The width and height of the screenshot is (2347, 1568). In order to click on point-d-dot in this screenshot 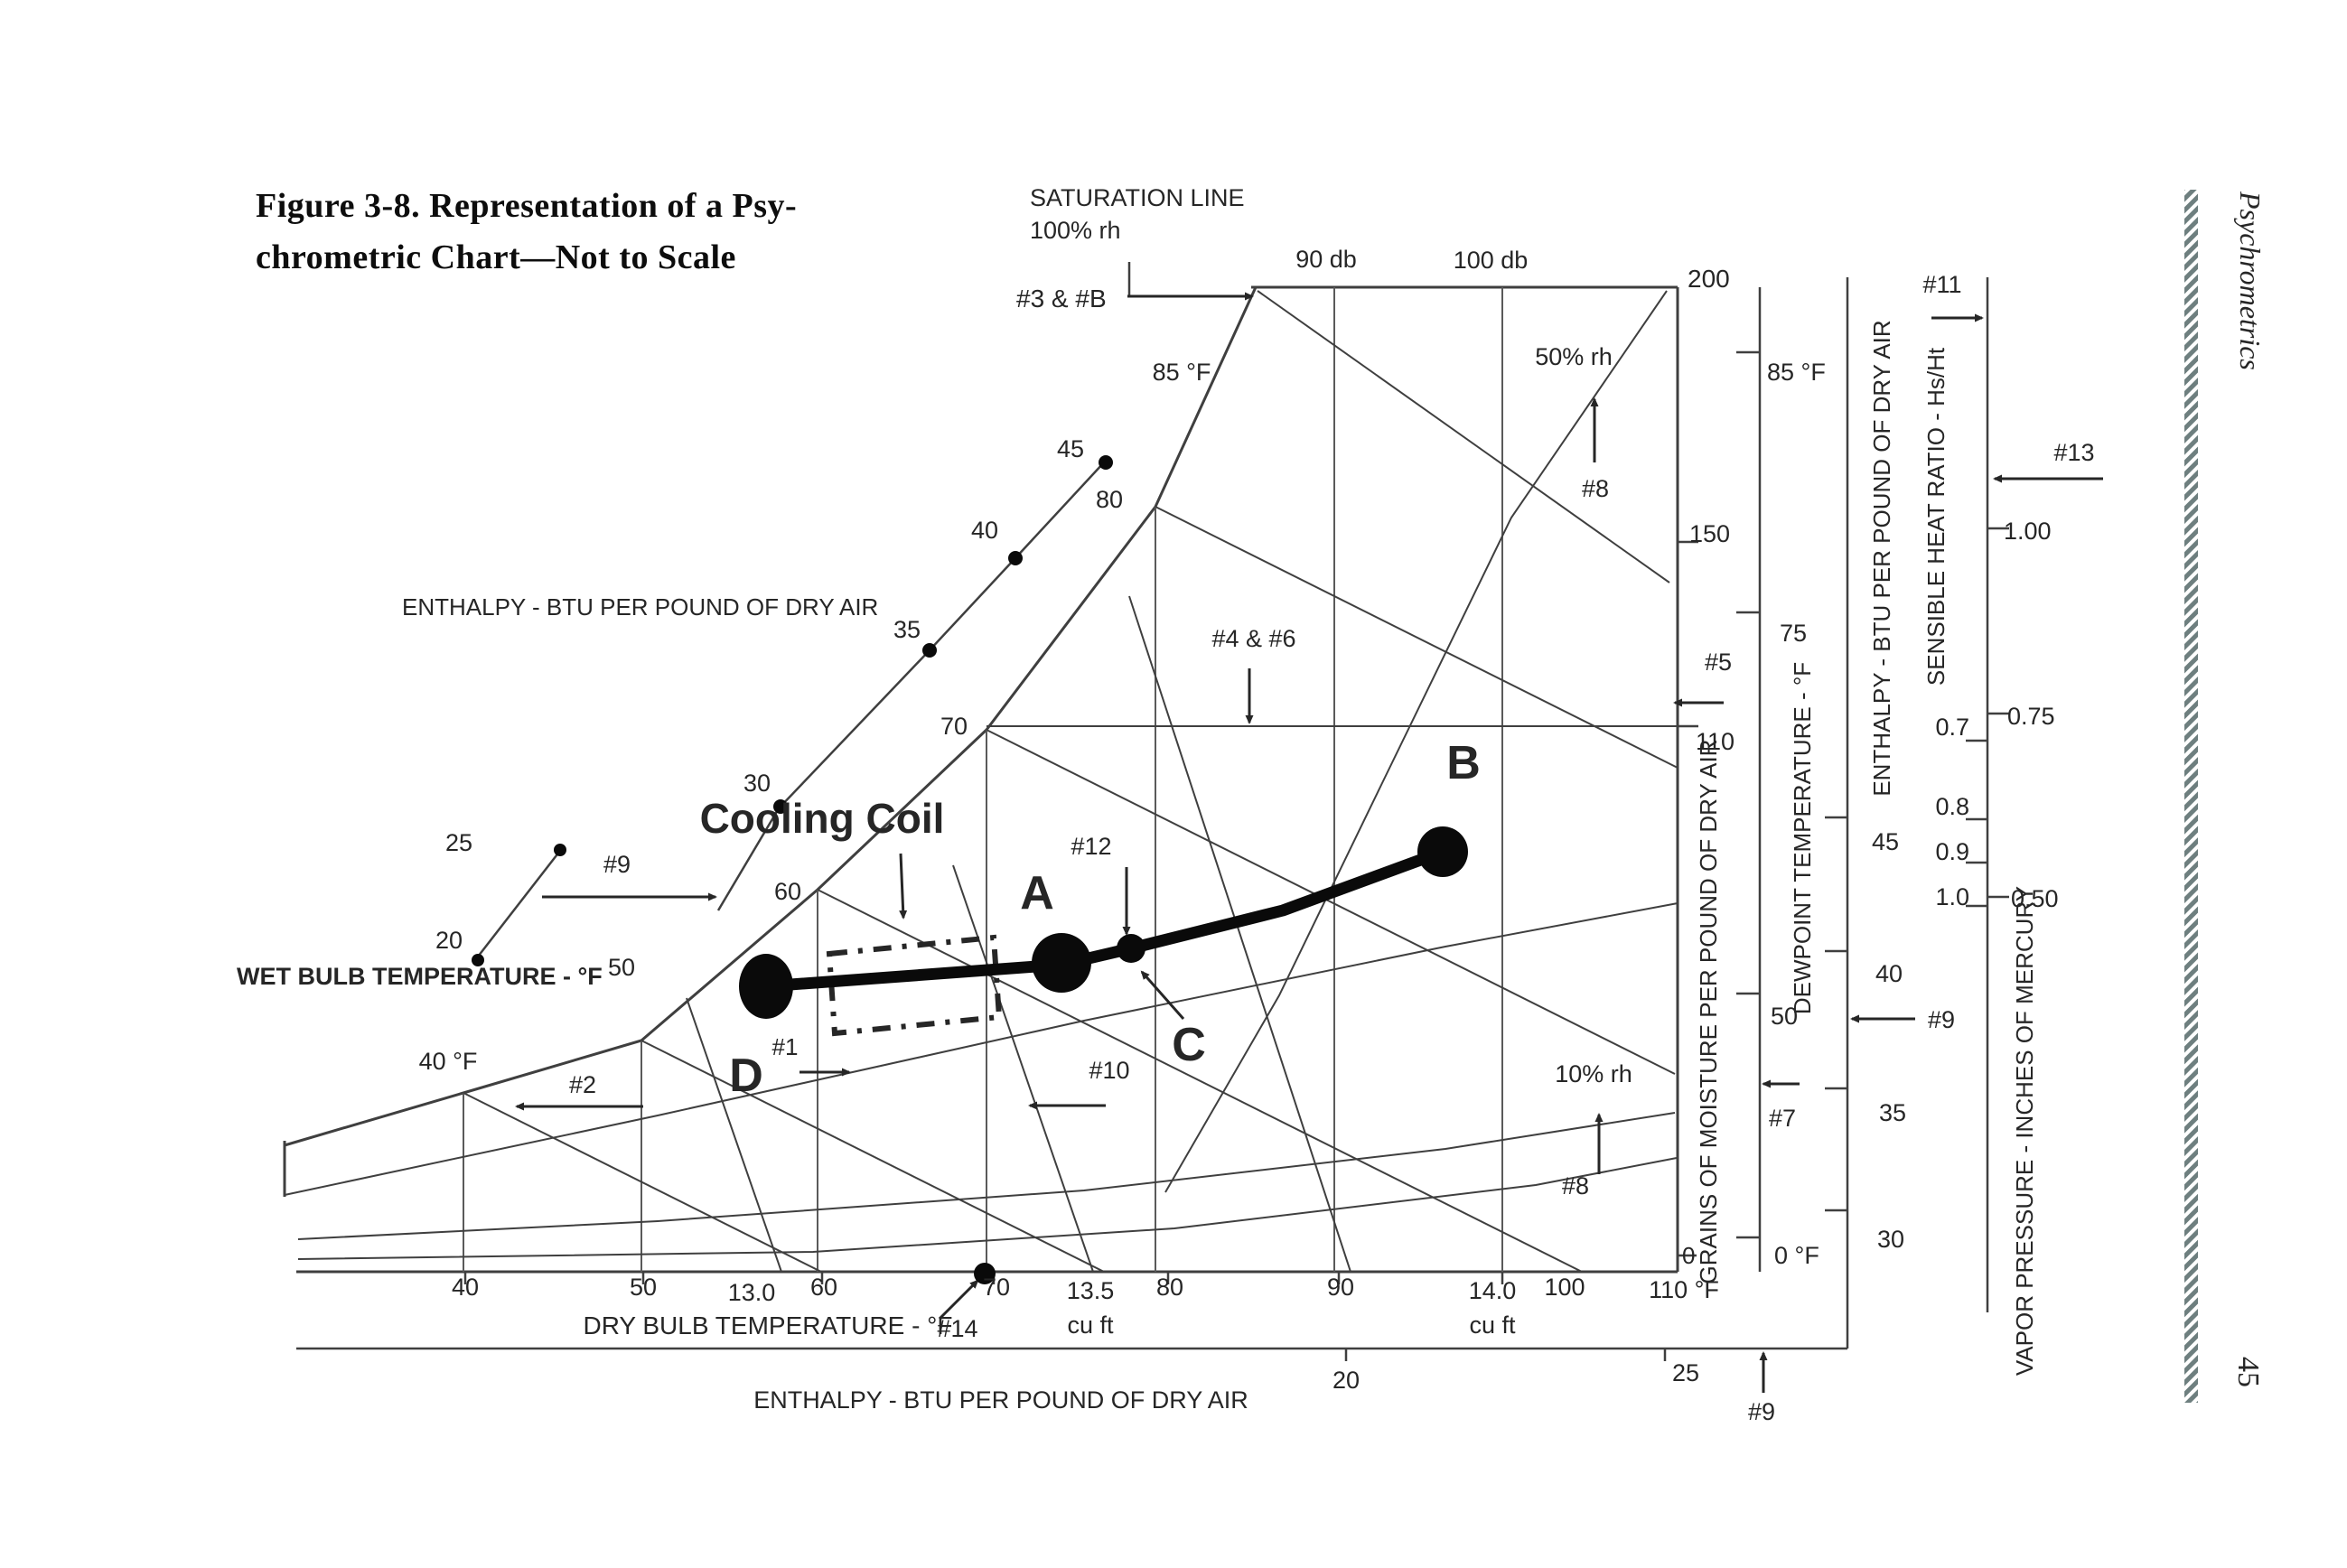, I will do `click(766, 987)`.